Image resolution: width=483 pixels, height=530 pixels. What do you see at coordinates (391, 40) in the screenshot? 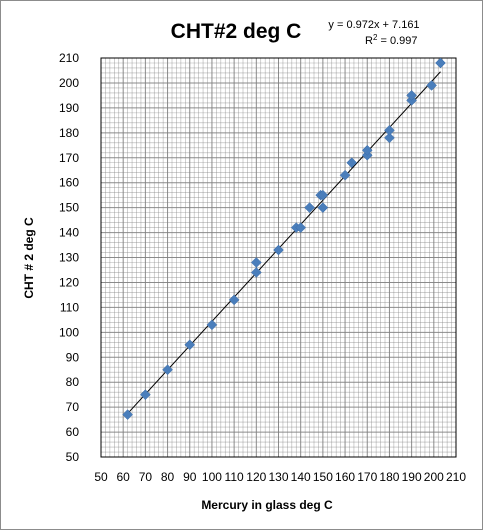
I see `r-squared-label: R2 = 0.997` at bounding box center [391, 40].